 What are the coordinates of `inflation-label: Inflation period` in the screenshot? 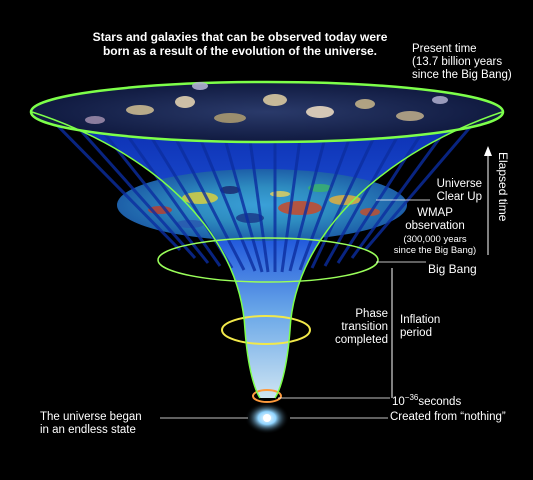 It's located at (420, 327).